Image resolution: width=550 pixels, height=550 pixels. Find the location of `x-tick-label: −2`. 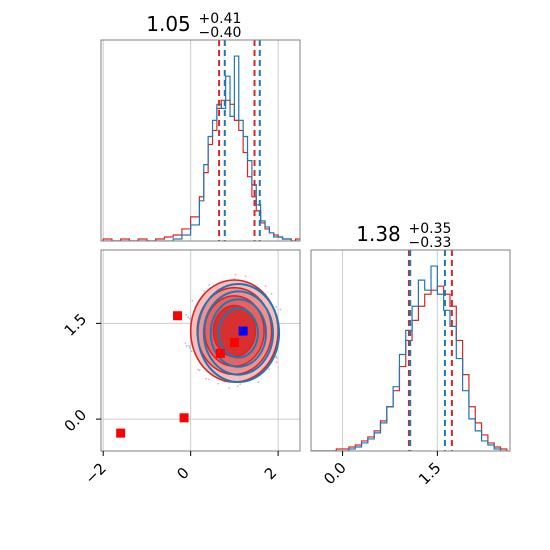

x-tick-label: −2 is located at coordinates (95, 473).